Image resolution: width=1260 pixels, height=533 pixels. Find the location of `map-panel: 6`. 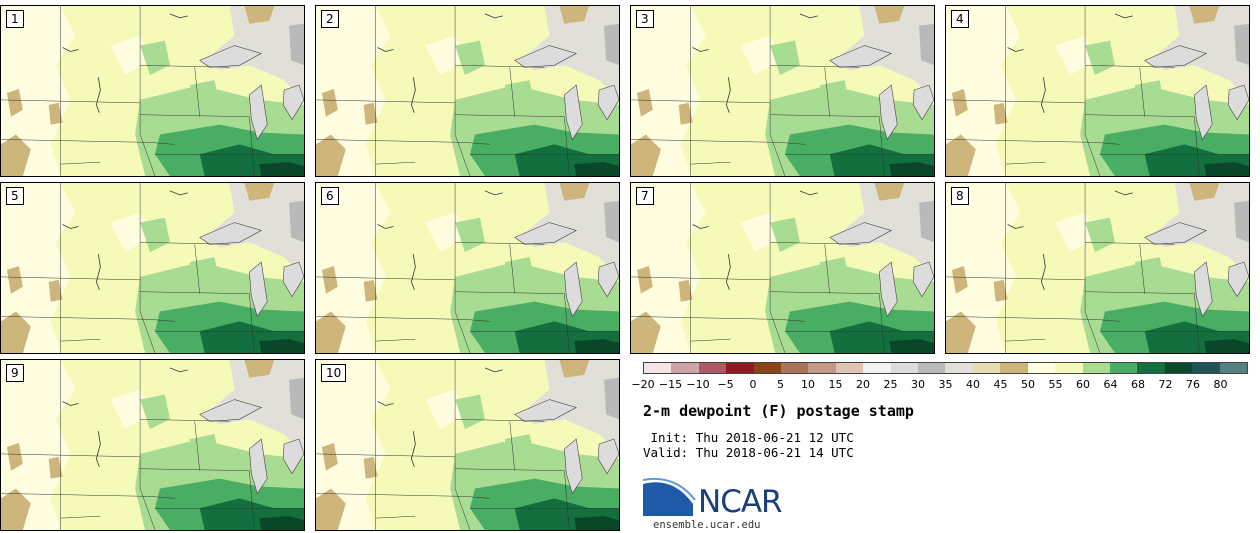

map-panel: 6 is located at coordinates (467, 268).